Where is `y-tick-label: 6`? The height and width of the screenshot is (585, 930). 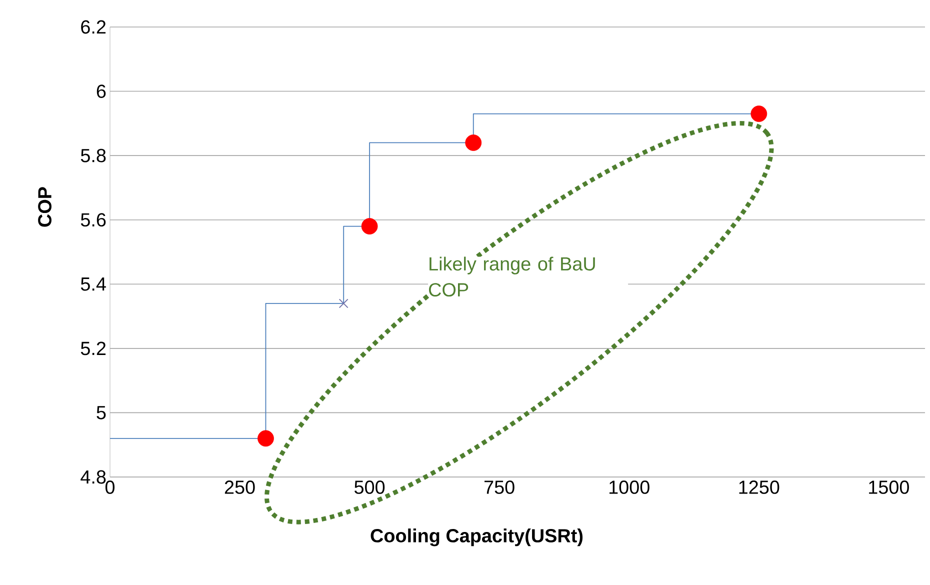 y-tick-label: 6 is located at coordinates (101, 91).